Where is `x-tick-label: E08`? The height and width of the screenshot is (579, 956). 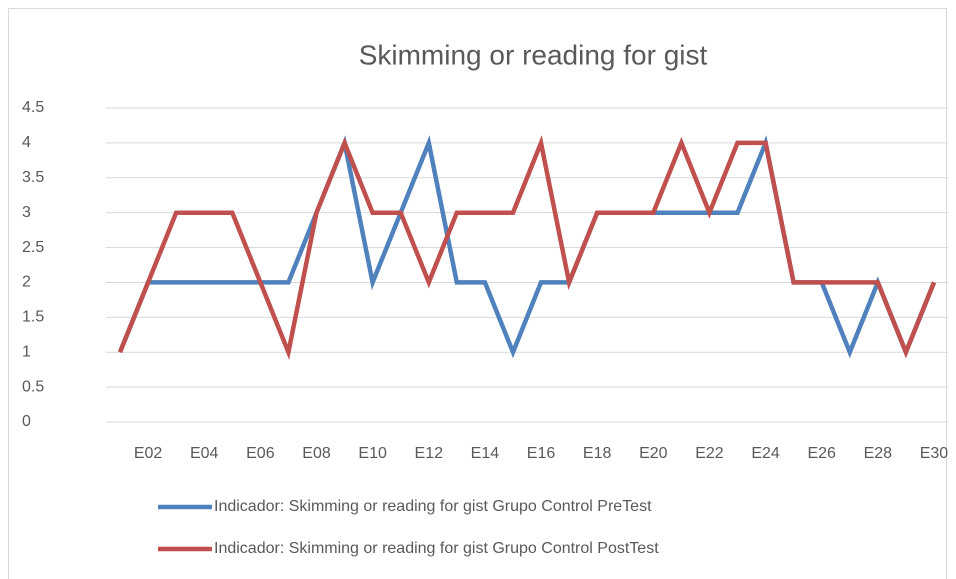 x-tick-label: E08 is located at coordinates (316, 453).